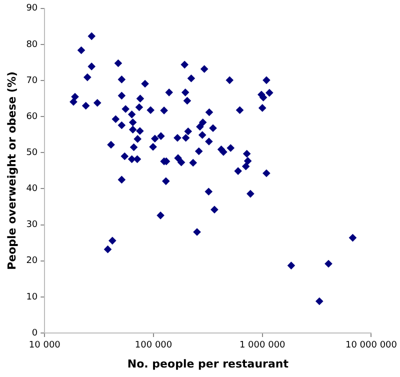 Image resolution: width=400 pixels, height=377 pixels. What do you see at coordinates (32, 81) in the screenshot?
I see `y-tick-label: 70` at bounding box center [32, 81].